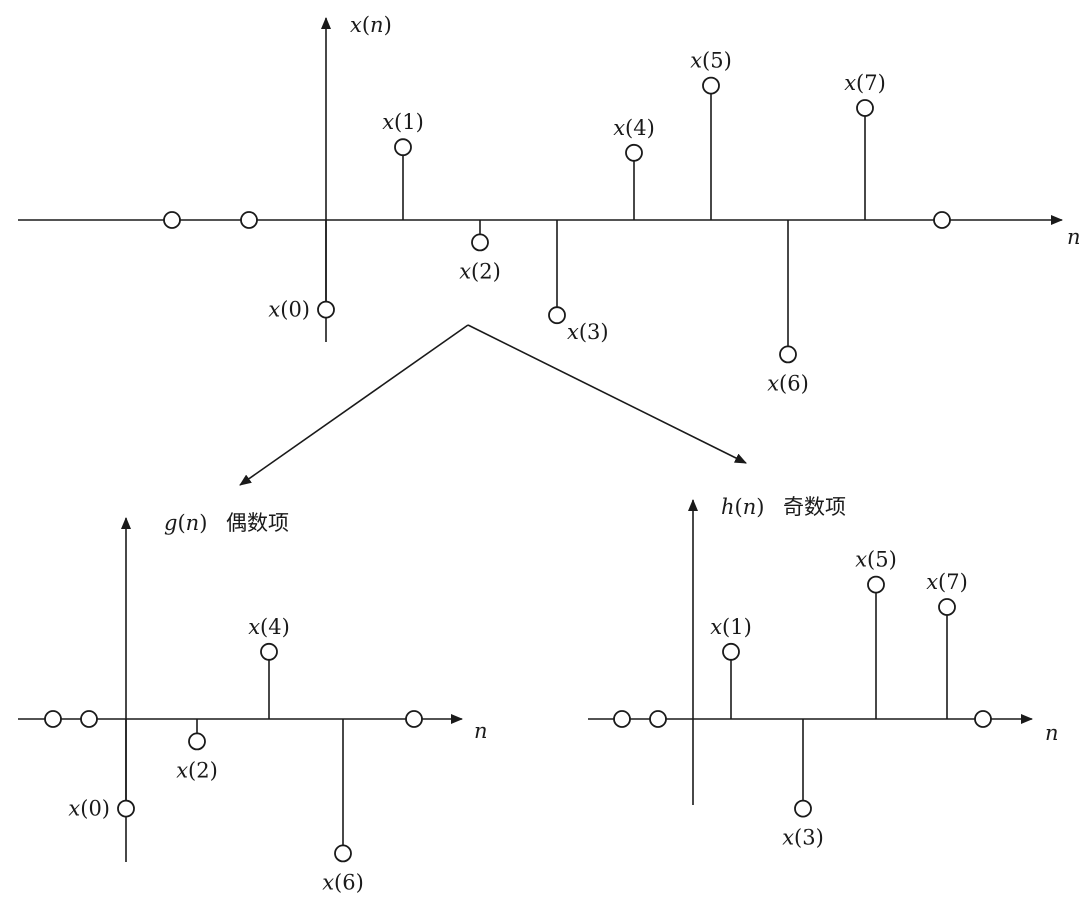 The image size is (1088, 913). What do you see at coordinates (607, 394) in the screenshot?
I see `split-arrow-right` at bounding box center [607, 394].